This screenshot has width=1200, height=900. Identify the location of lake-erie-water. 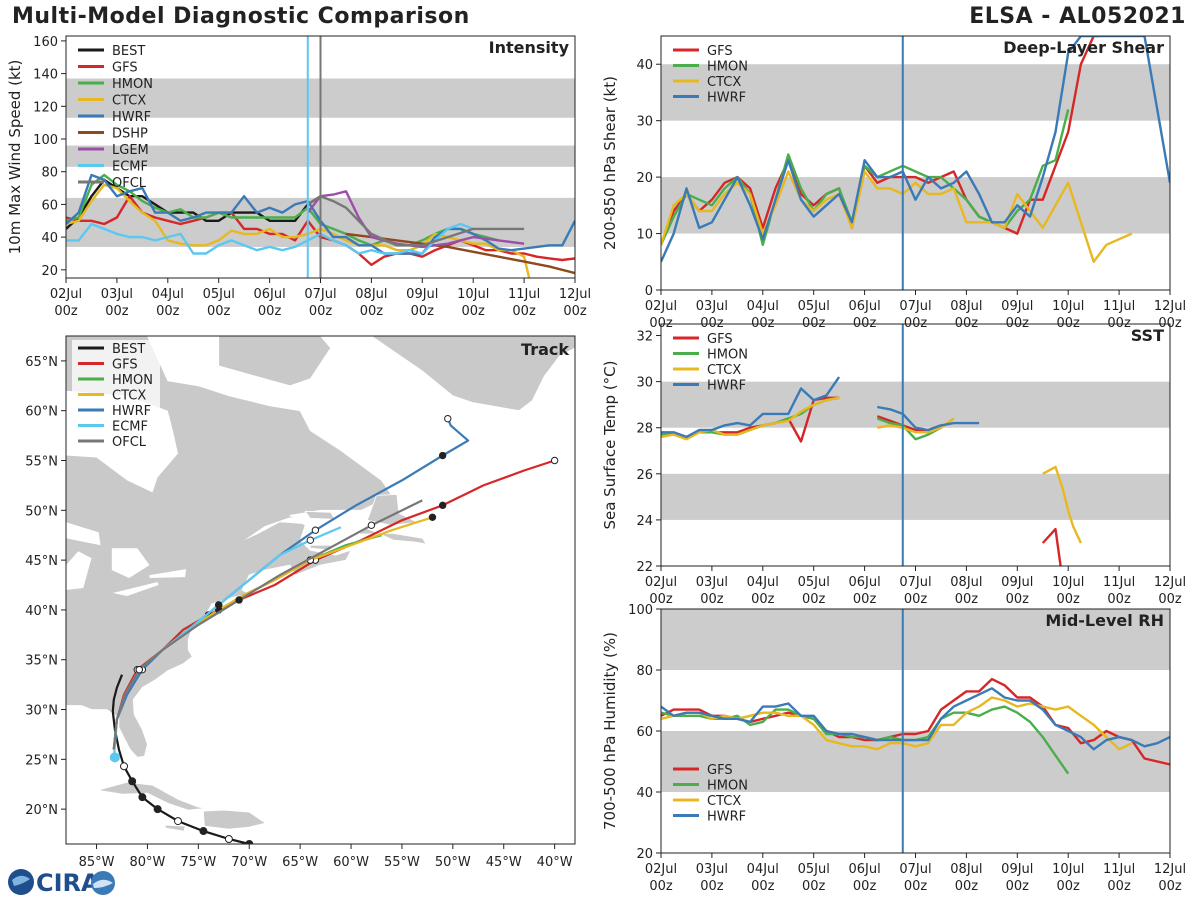
(135, 589).